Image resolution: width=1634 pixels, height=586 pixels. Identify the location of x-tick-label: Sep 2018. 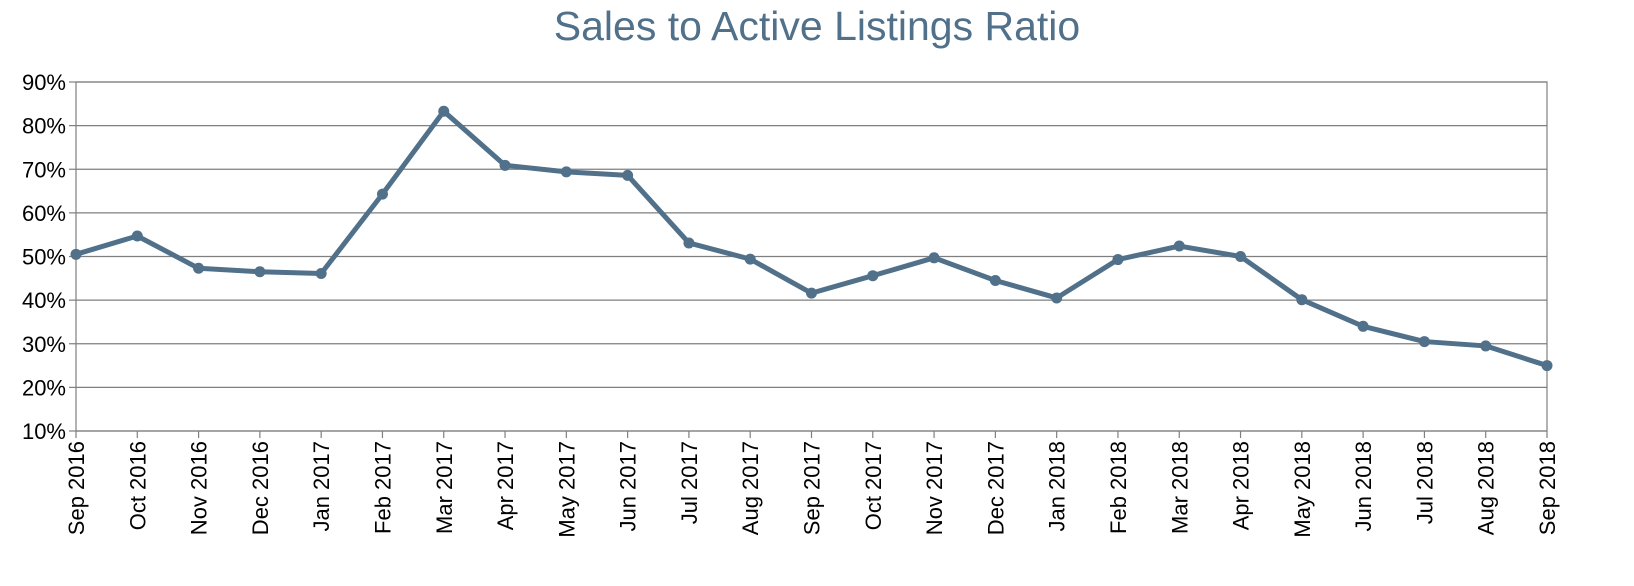
(1547, 488).